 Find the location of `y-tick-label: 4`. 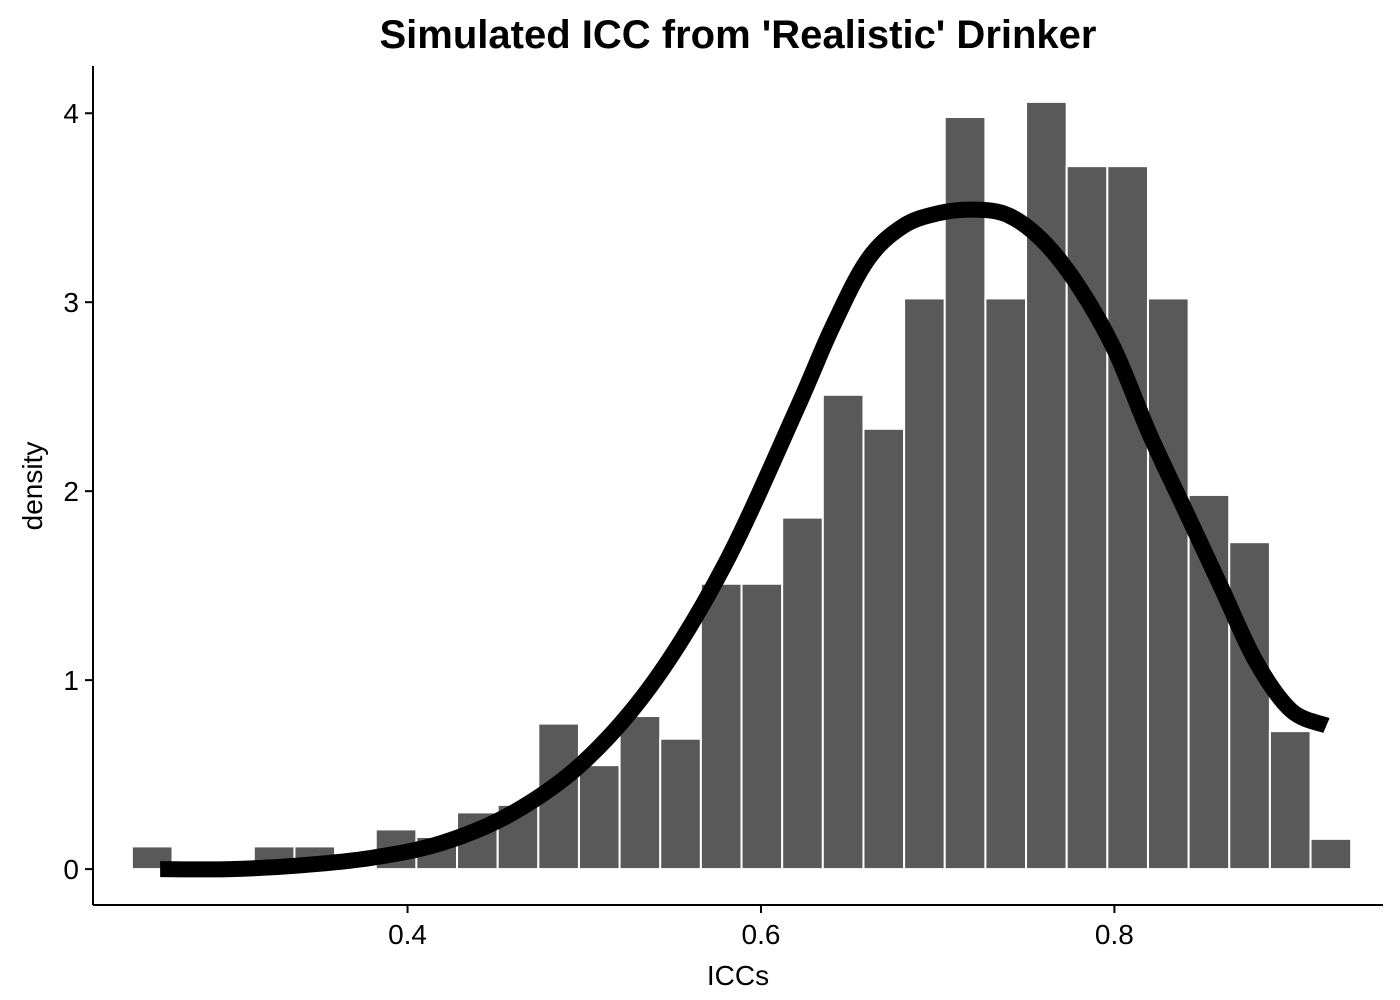

y-tick-label: 4 is located at coordinates (71, 113).